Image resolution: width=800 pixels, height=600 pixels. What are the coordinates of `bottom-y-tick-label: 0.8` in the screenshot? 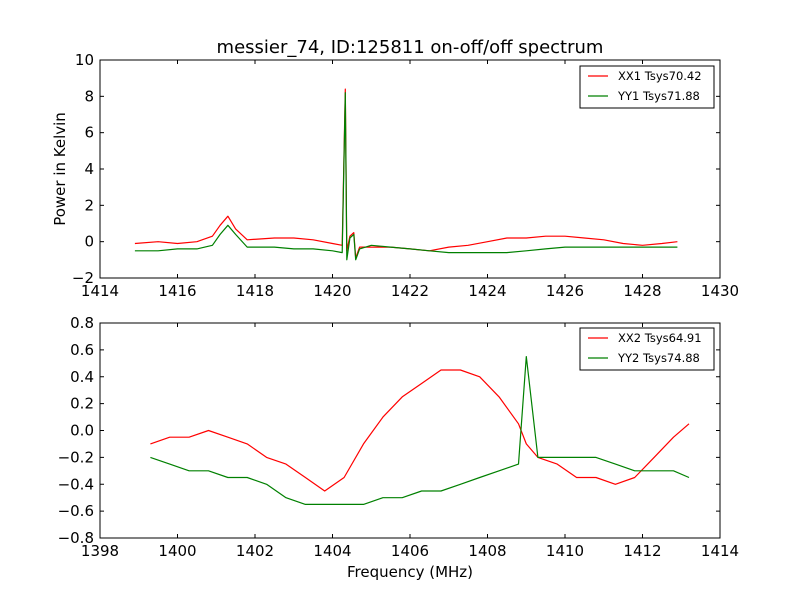 It's located at (82, 323).